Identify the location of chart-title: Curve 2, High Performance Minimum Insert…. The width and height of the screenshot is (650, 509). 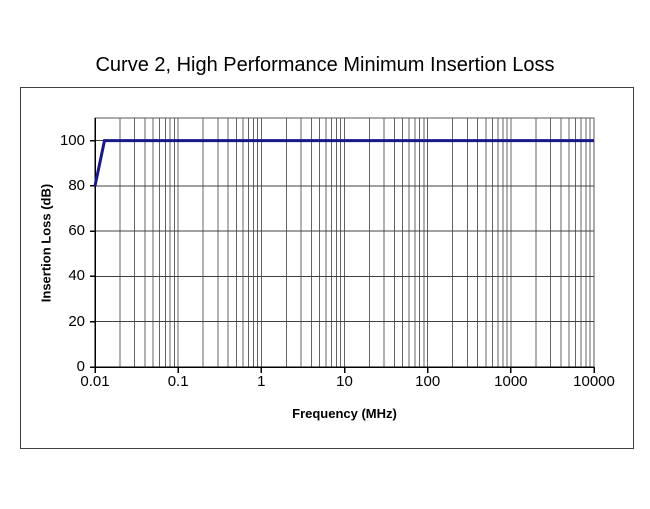
(325, 65).